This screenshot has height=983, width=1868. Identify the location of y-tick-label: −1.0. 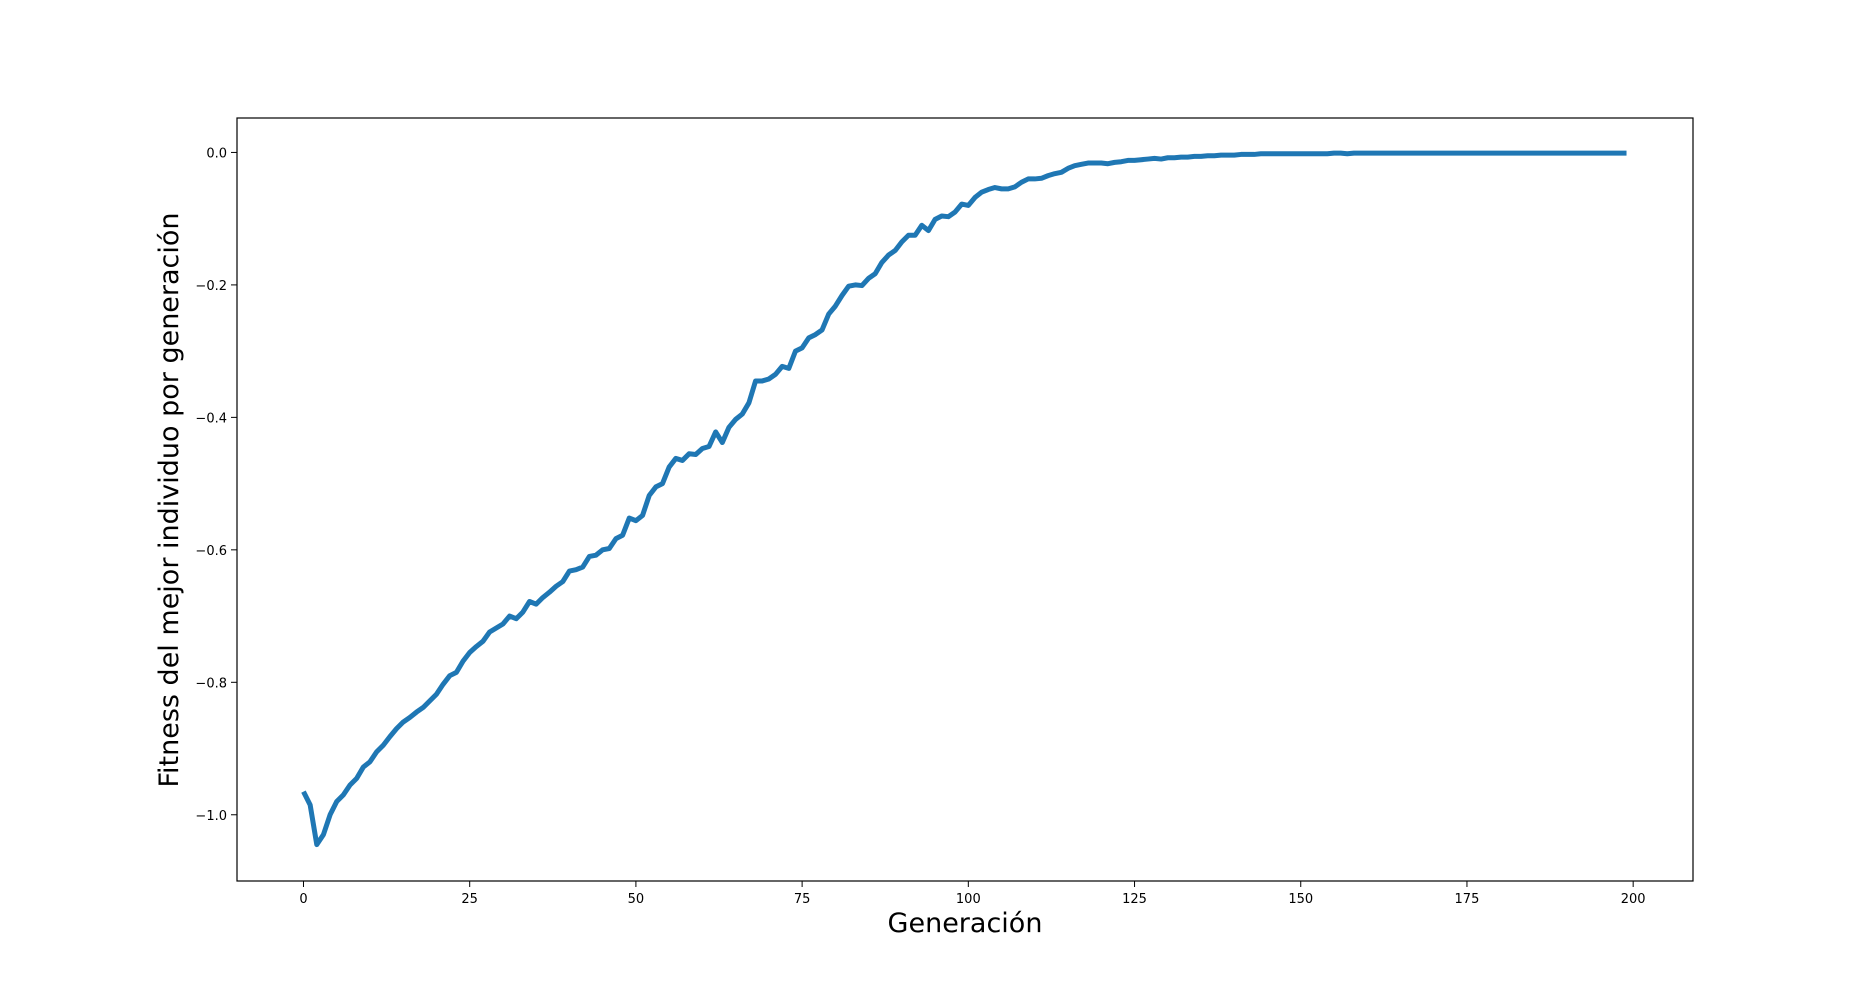
(211, 816).